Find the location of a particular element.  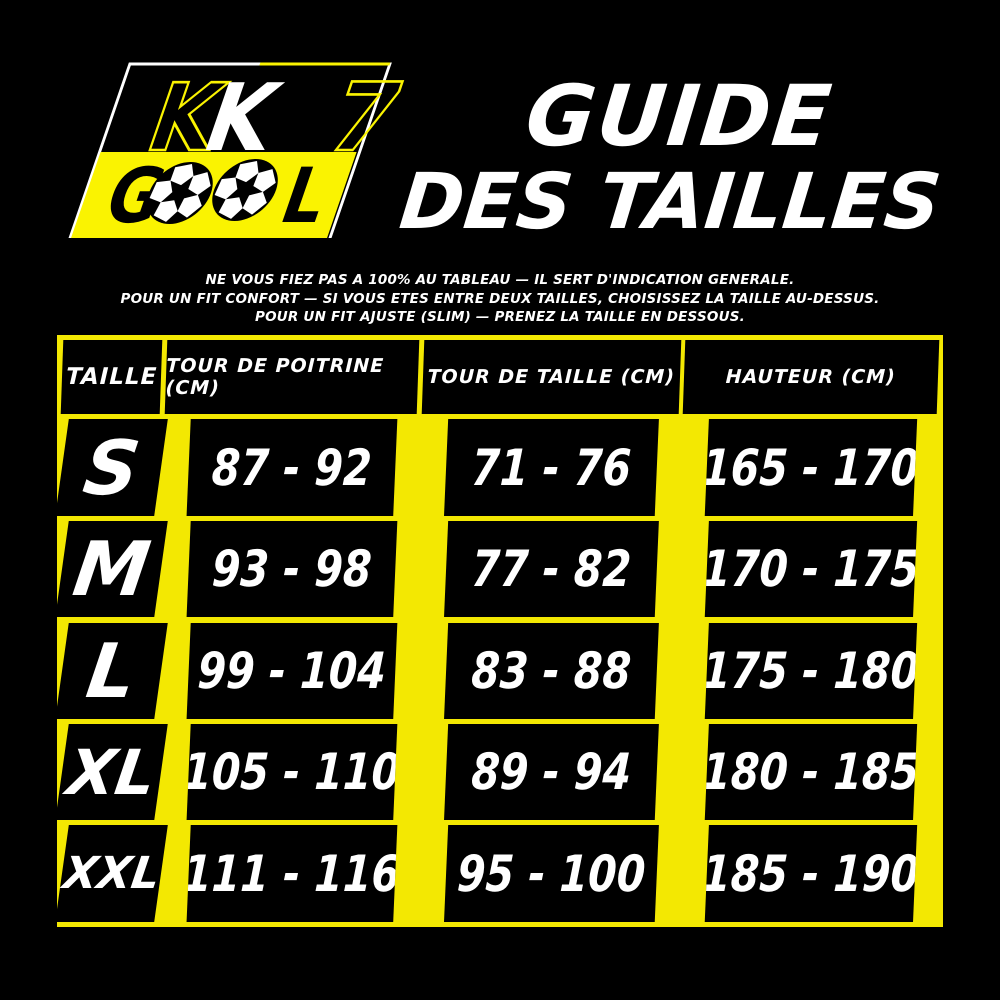

row-s-chest: 87 - 92 is located at coordinates (292, 468).